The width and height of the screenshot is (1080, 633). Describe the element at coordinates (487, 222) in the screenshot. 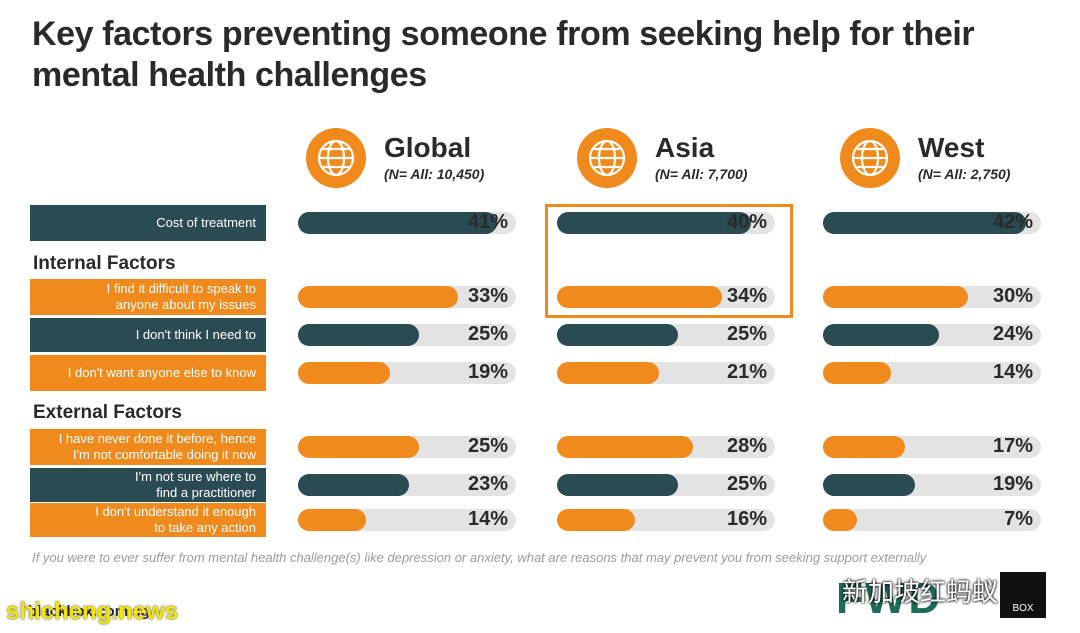

I see `value-label: 41%` at that location.